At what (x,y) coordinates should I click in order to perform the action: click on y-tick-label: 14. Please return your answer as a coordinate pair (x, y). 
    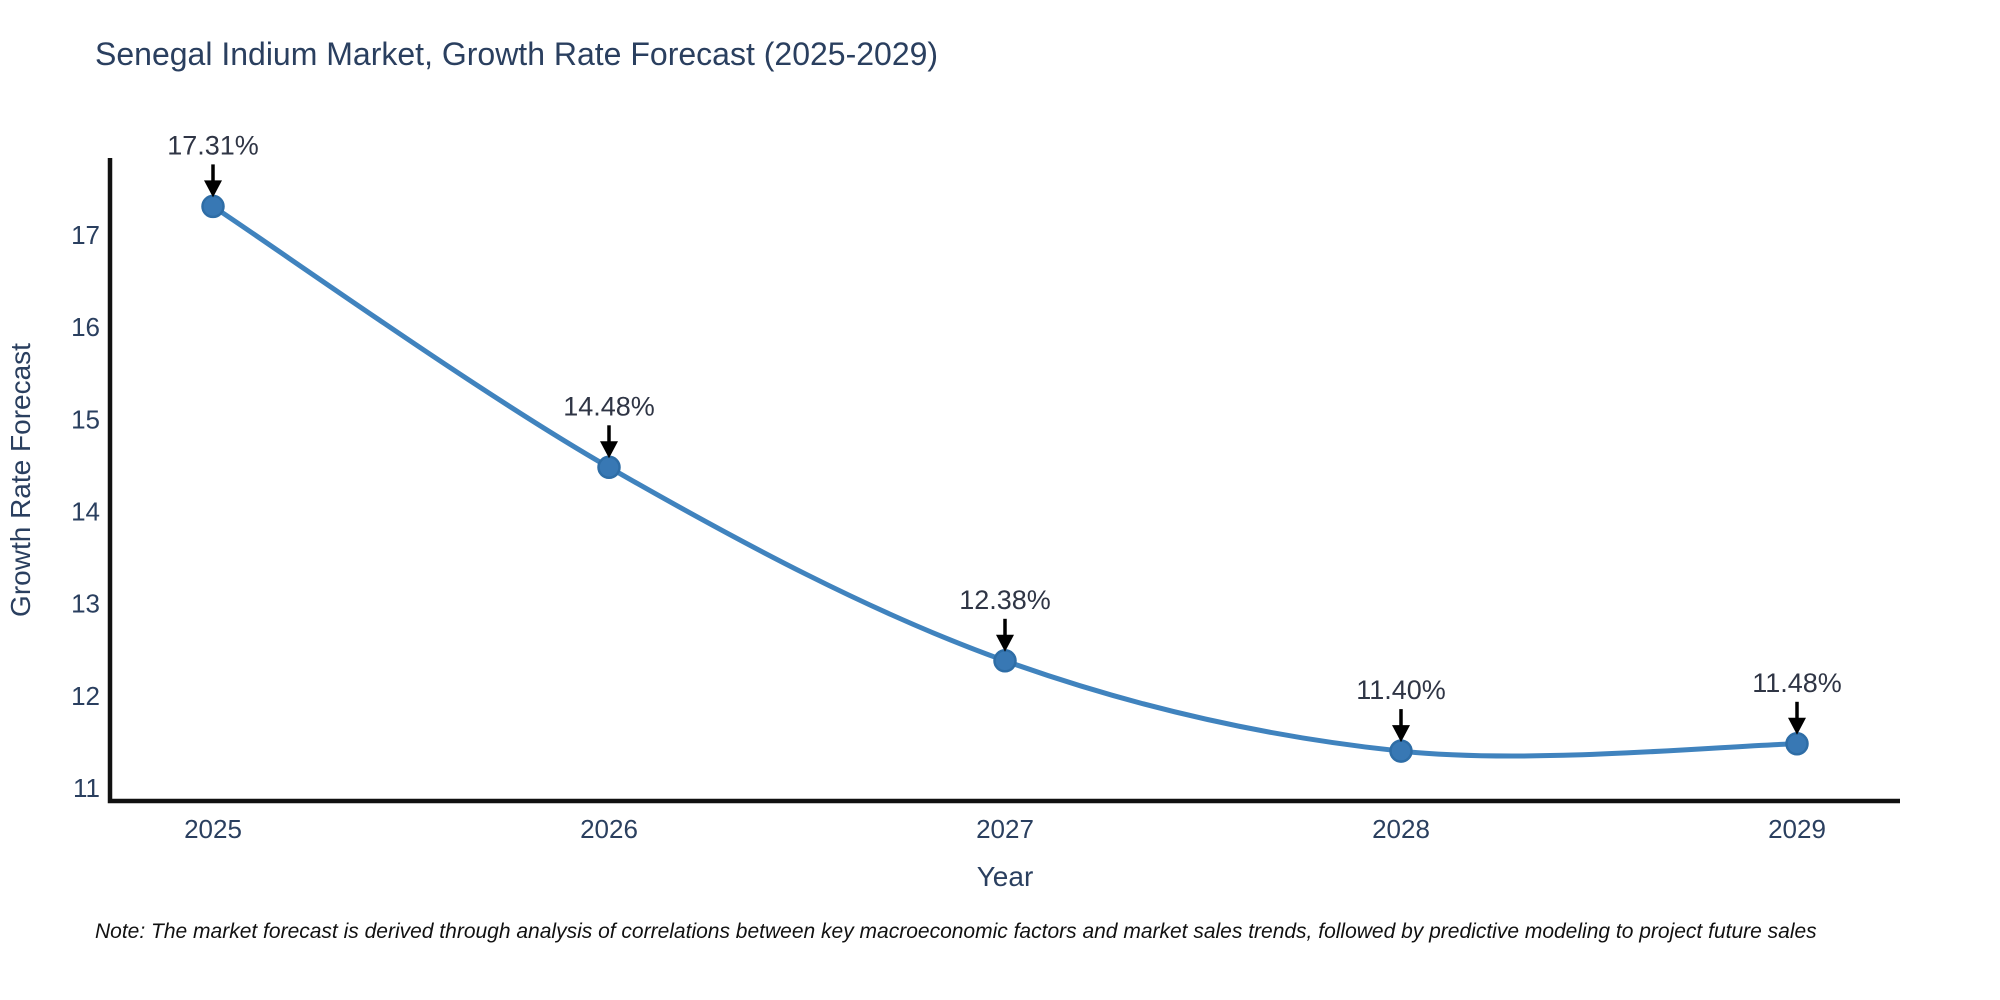
    Looking at the image, I should click on (85, 512).